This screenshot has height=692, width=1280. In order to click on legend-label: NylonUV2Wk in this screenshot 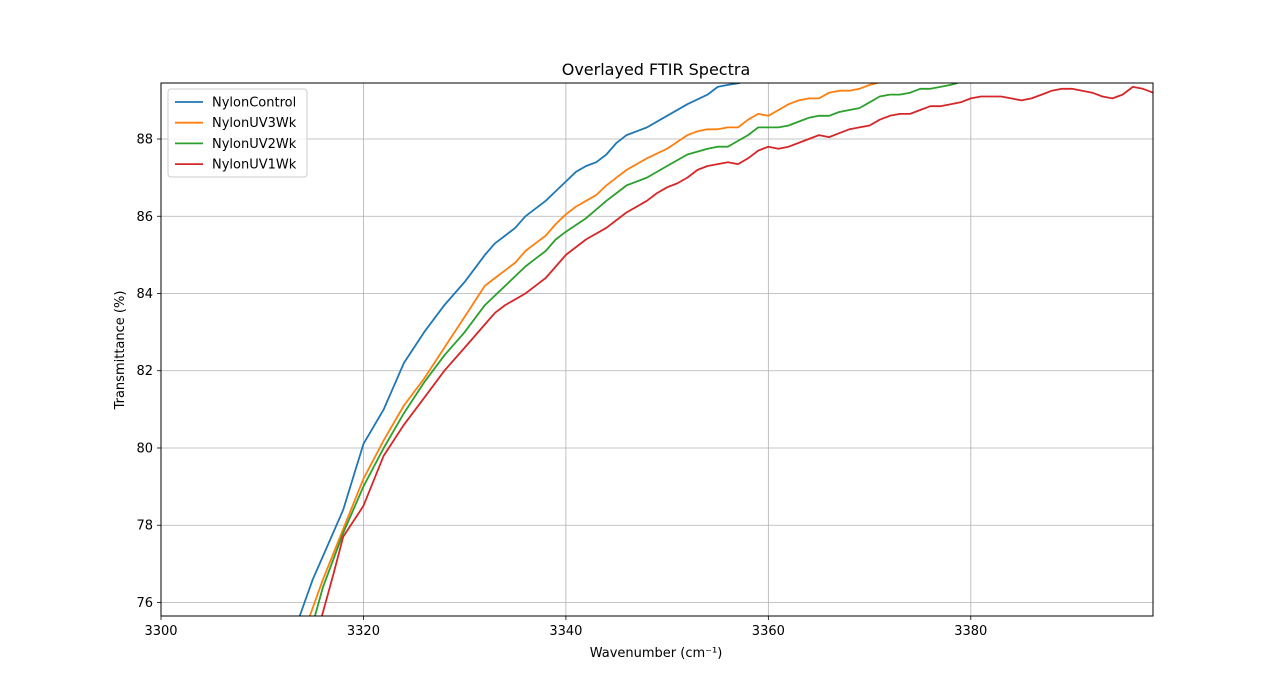, I will do `click(254, 144)`.